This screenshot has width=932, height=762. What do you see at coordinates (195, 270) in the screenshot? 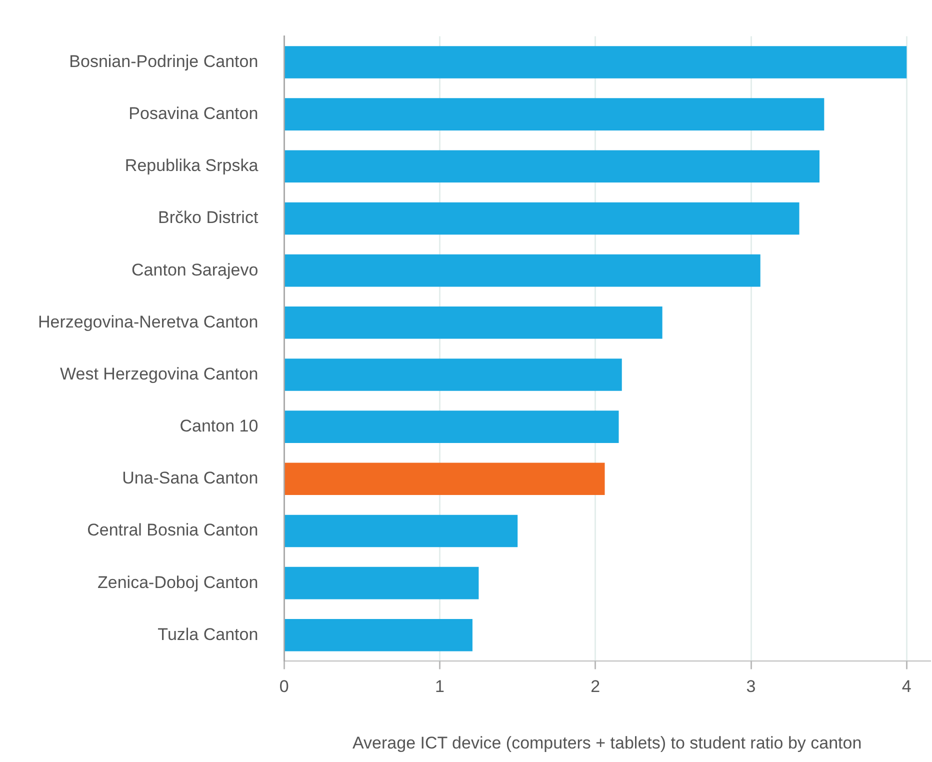
I see `y-tick-label: Canton Sarajevo` at bounding box center [195, 270].